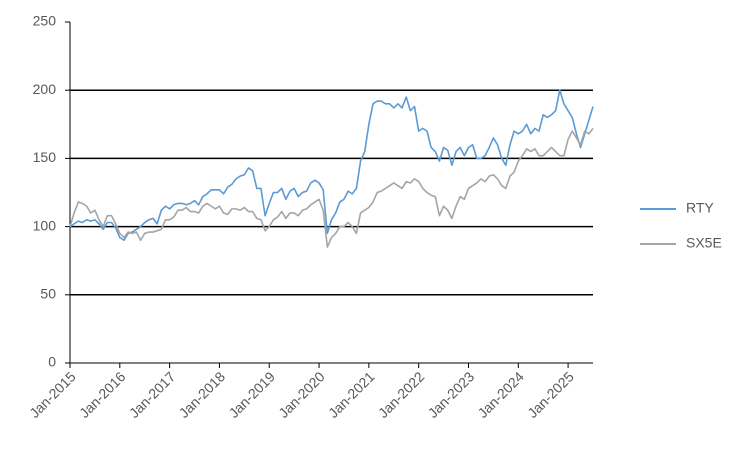  Describe the element at coordinates (451, 394) in the screenshot. I see `x-tick-label: Jan-2023` at that location.